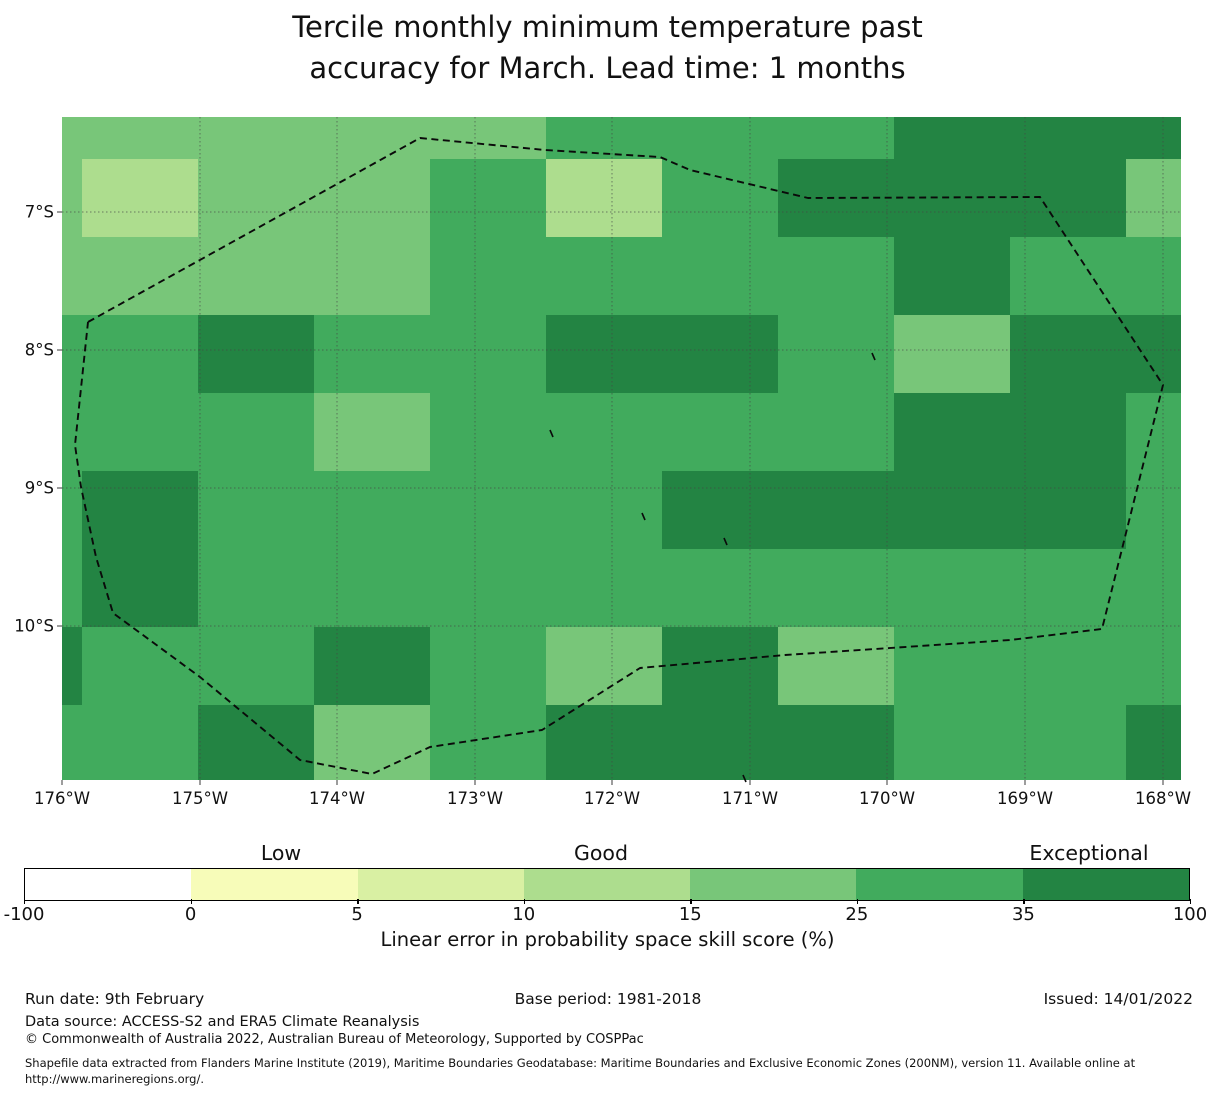  I want to click on footer-issued-date: Issued: 14/01/2022, so click(1118, 999).